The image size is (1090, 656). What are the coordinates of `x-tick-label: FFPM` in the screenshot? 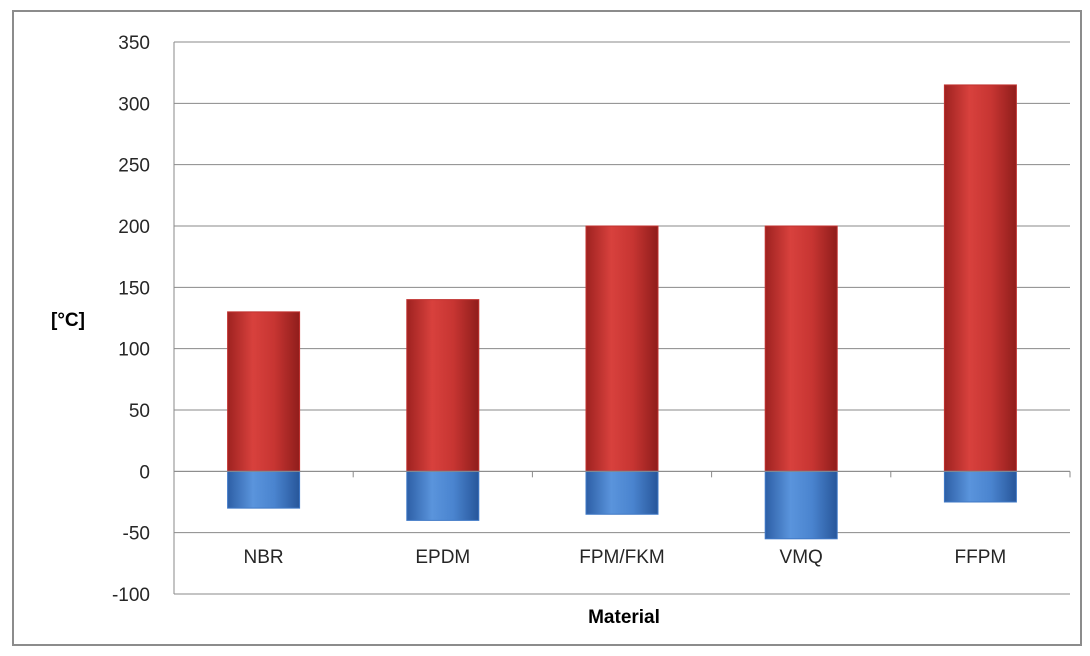 It's located at (981, 557).